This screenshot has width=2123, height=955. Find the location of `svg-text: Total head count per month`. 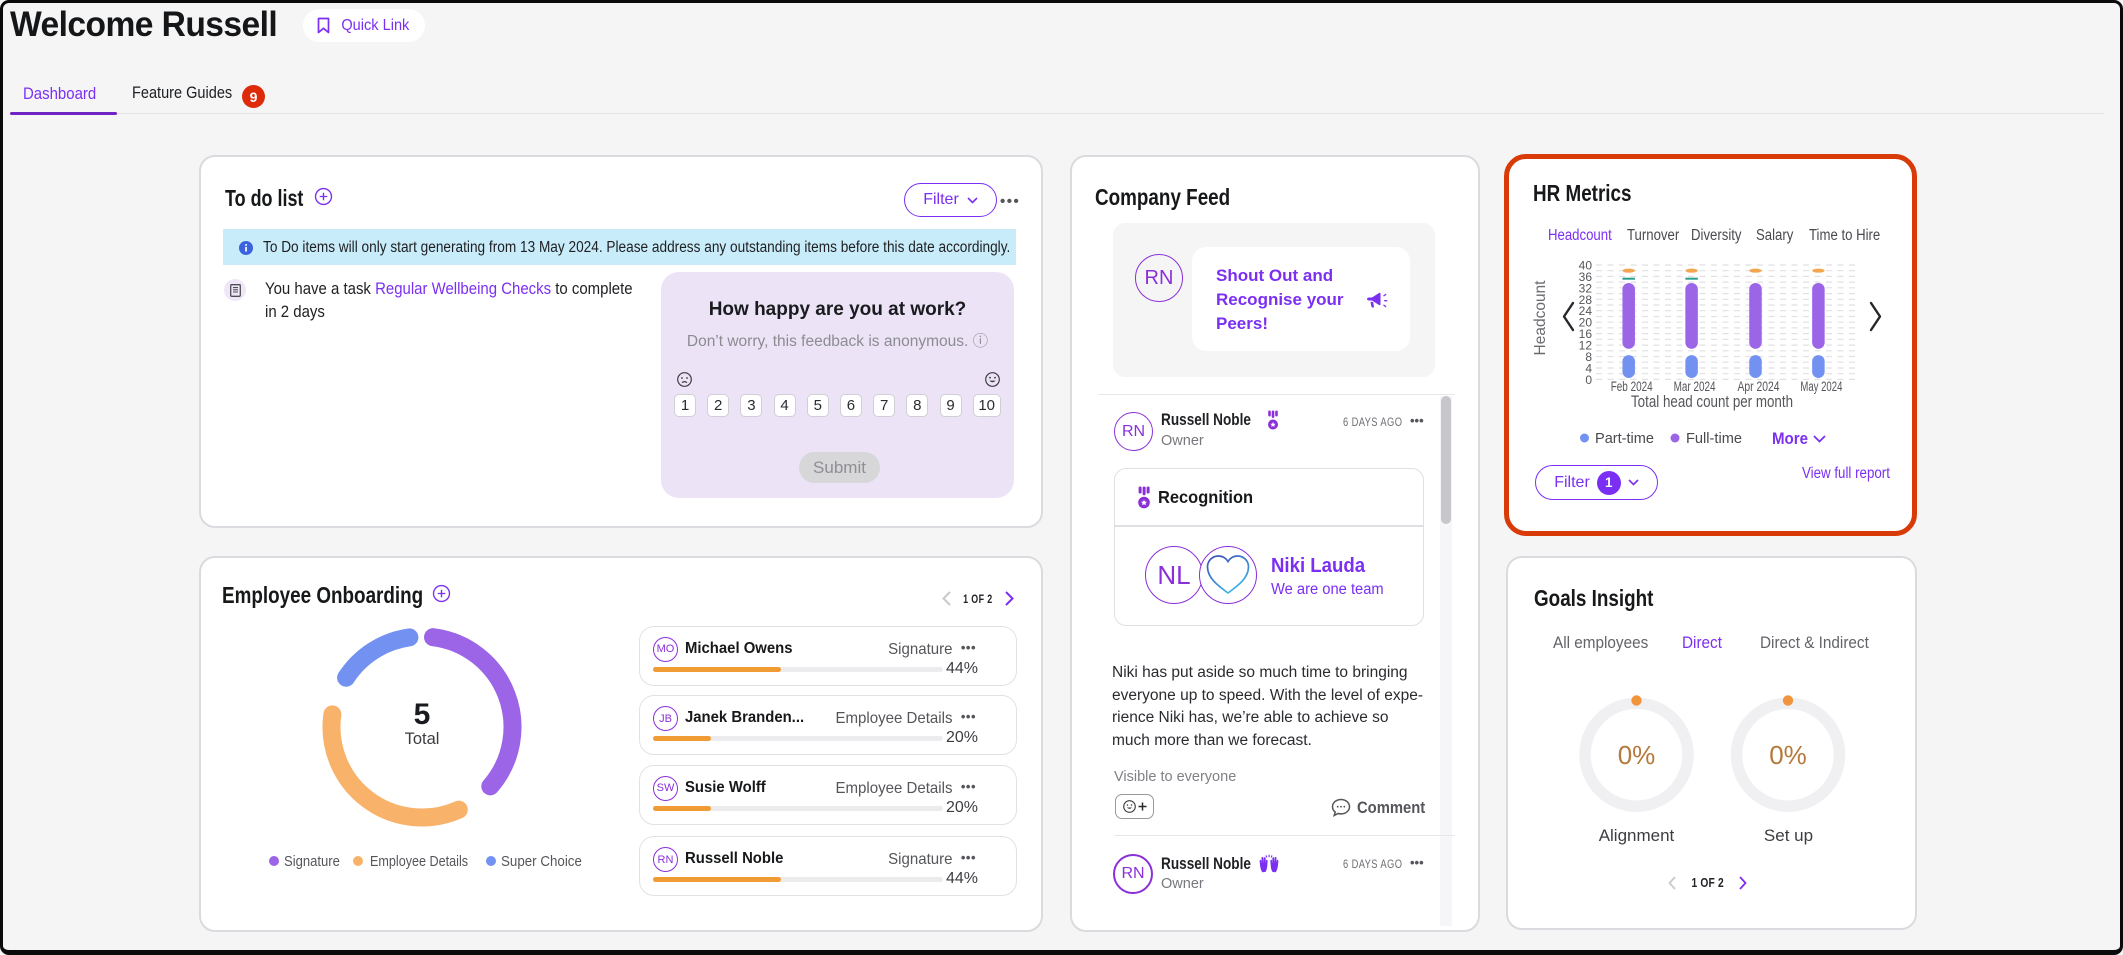

svg-text: Total head count per month is located at coordinates (1712, 402).